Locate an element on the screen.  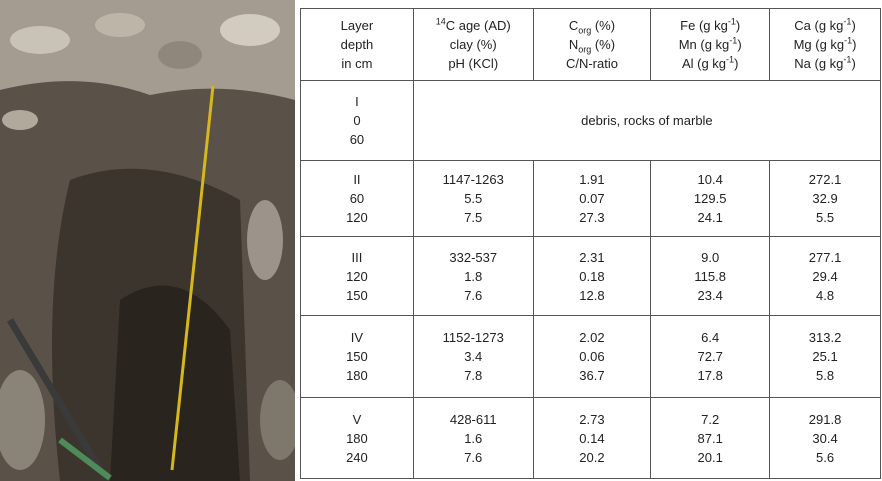
supscript: 14 is located at coordinates (440, 21).